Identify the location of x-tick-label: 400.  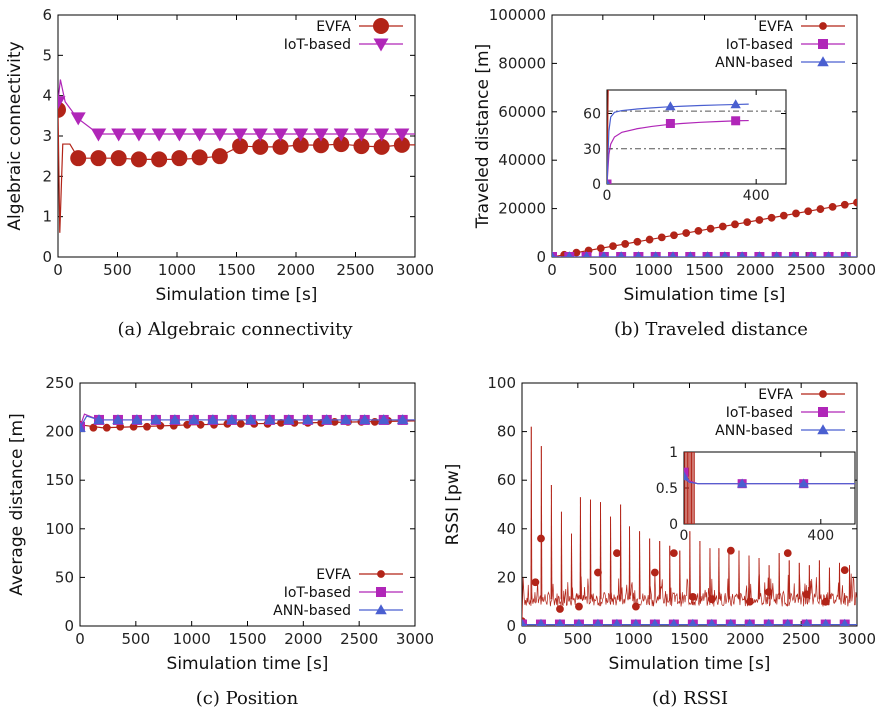
(756, 196).